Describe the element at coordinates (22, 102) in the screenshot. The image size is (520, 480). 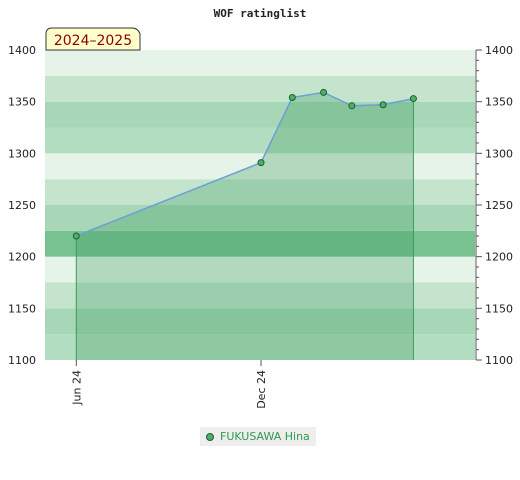
I see `y-tick-label-left: 1350` at that location.